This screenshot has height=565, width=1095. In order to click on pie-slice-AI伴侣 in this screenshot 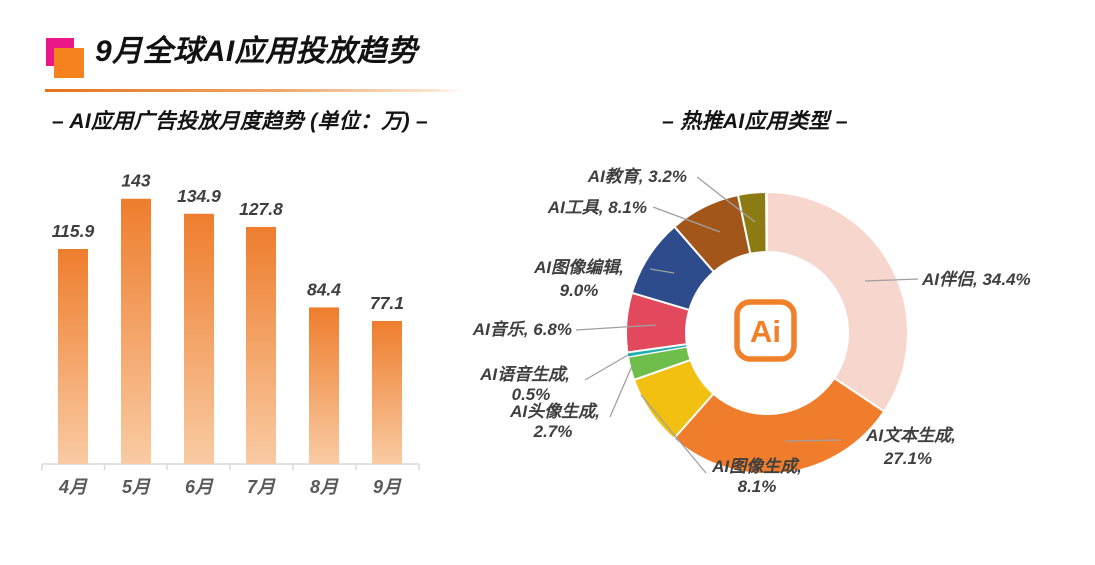, I will do `click(837, 302)`.